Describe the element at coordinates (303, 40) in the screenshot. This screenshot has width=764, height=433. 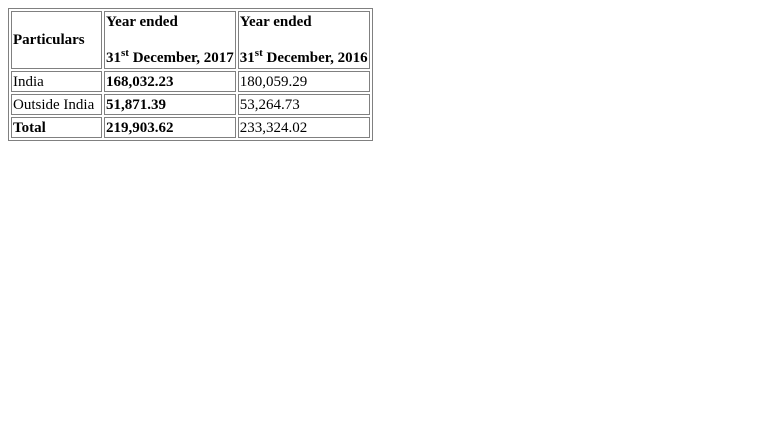
I see `header-year-2016: Year ended 31st December, 2016` at that location.